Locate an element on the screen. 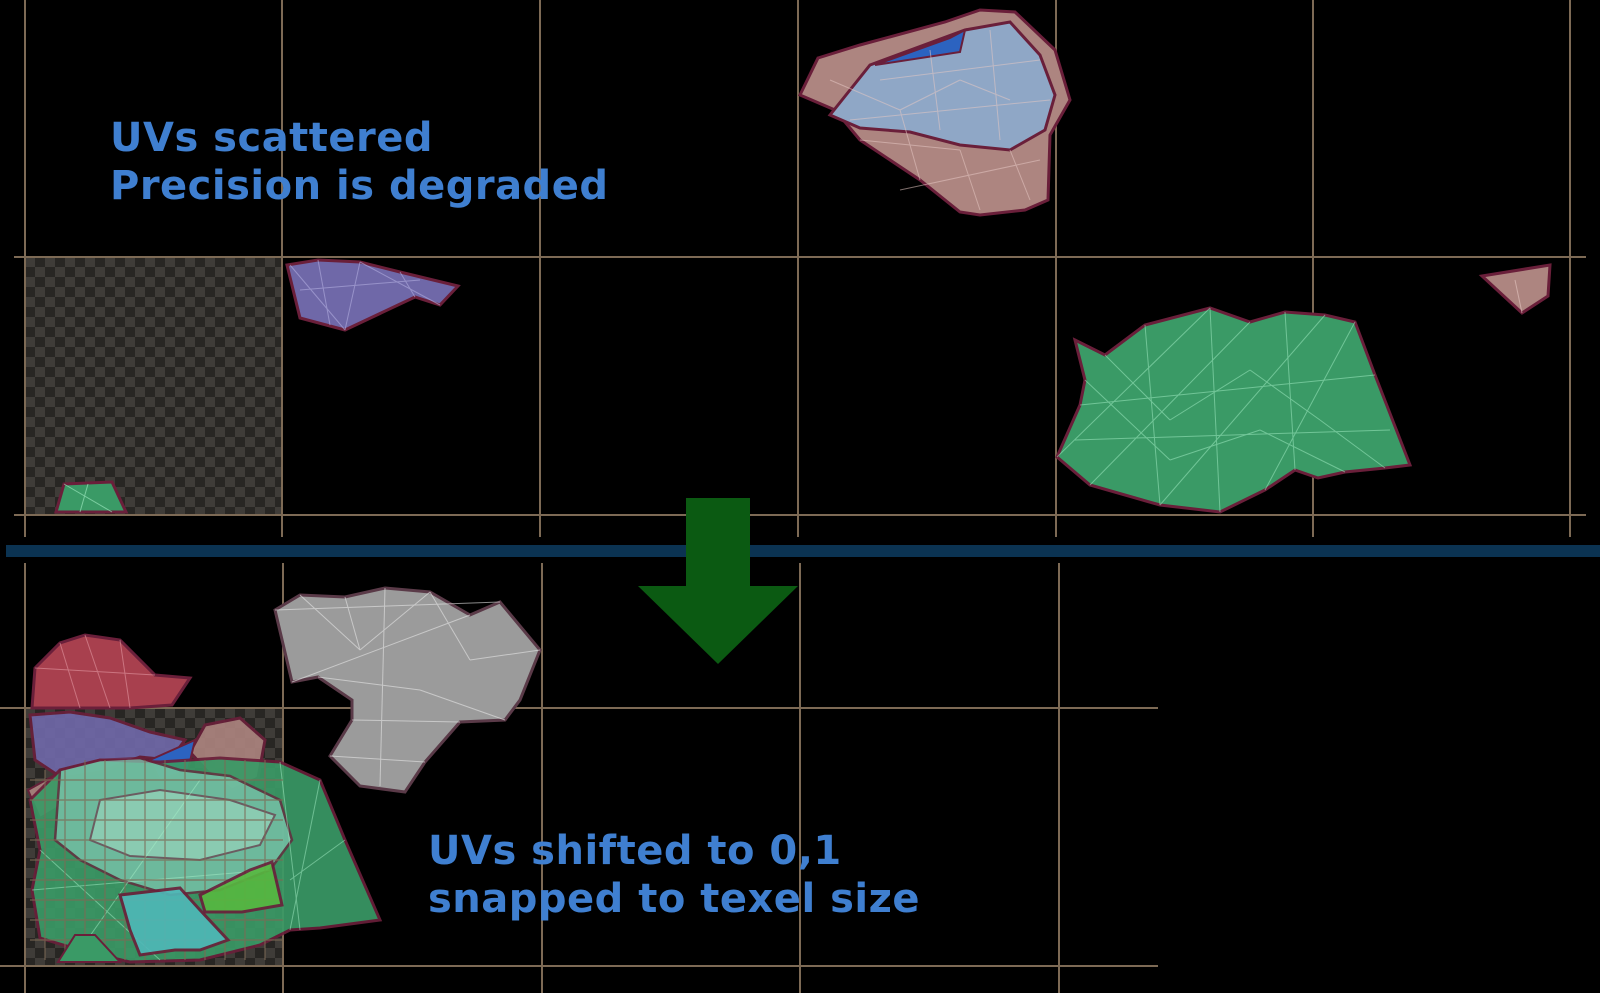 This screenshot has height=993, width=1600. uv-shell-lime is located at coordinates (241, 887).